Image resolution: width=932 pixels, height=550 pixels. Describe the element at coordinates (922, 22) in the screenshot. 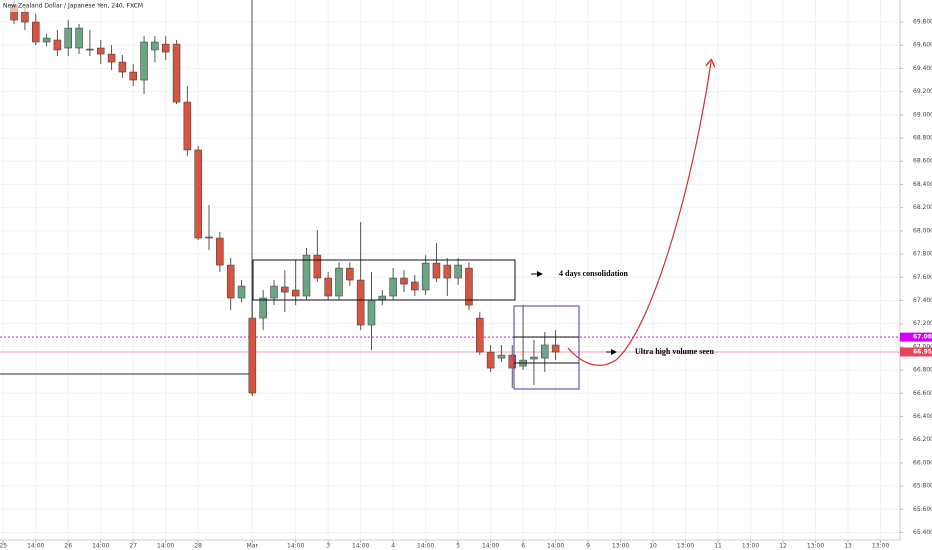

I see `y-tick-label: 69.800` at that location.